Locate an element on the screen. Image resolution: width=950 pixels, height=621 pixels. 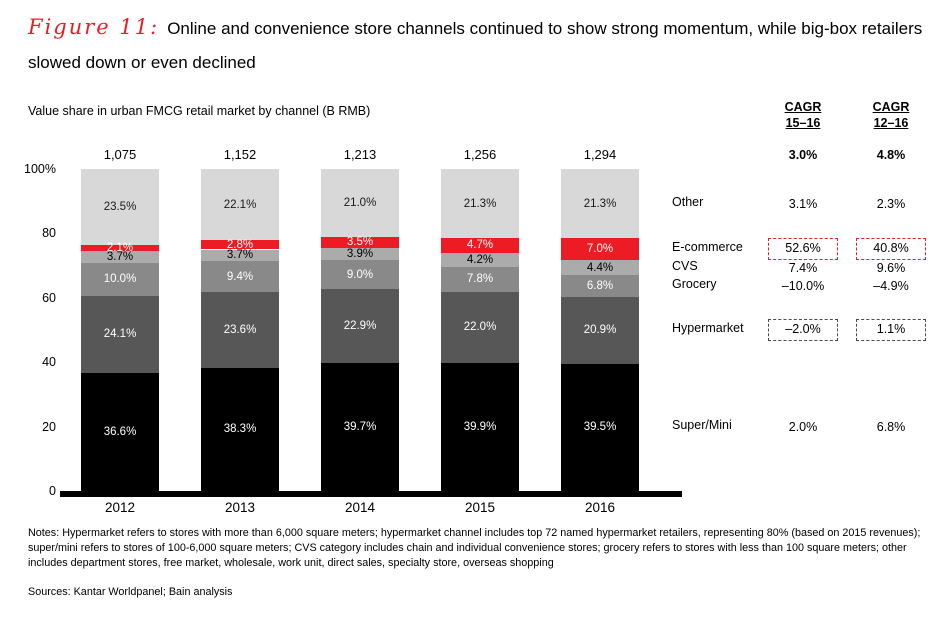
bar-segment-grocery: 10.0% is located at coordinates (120, 279).